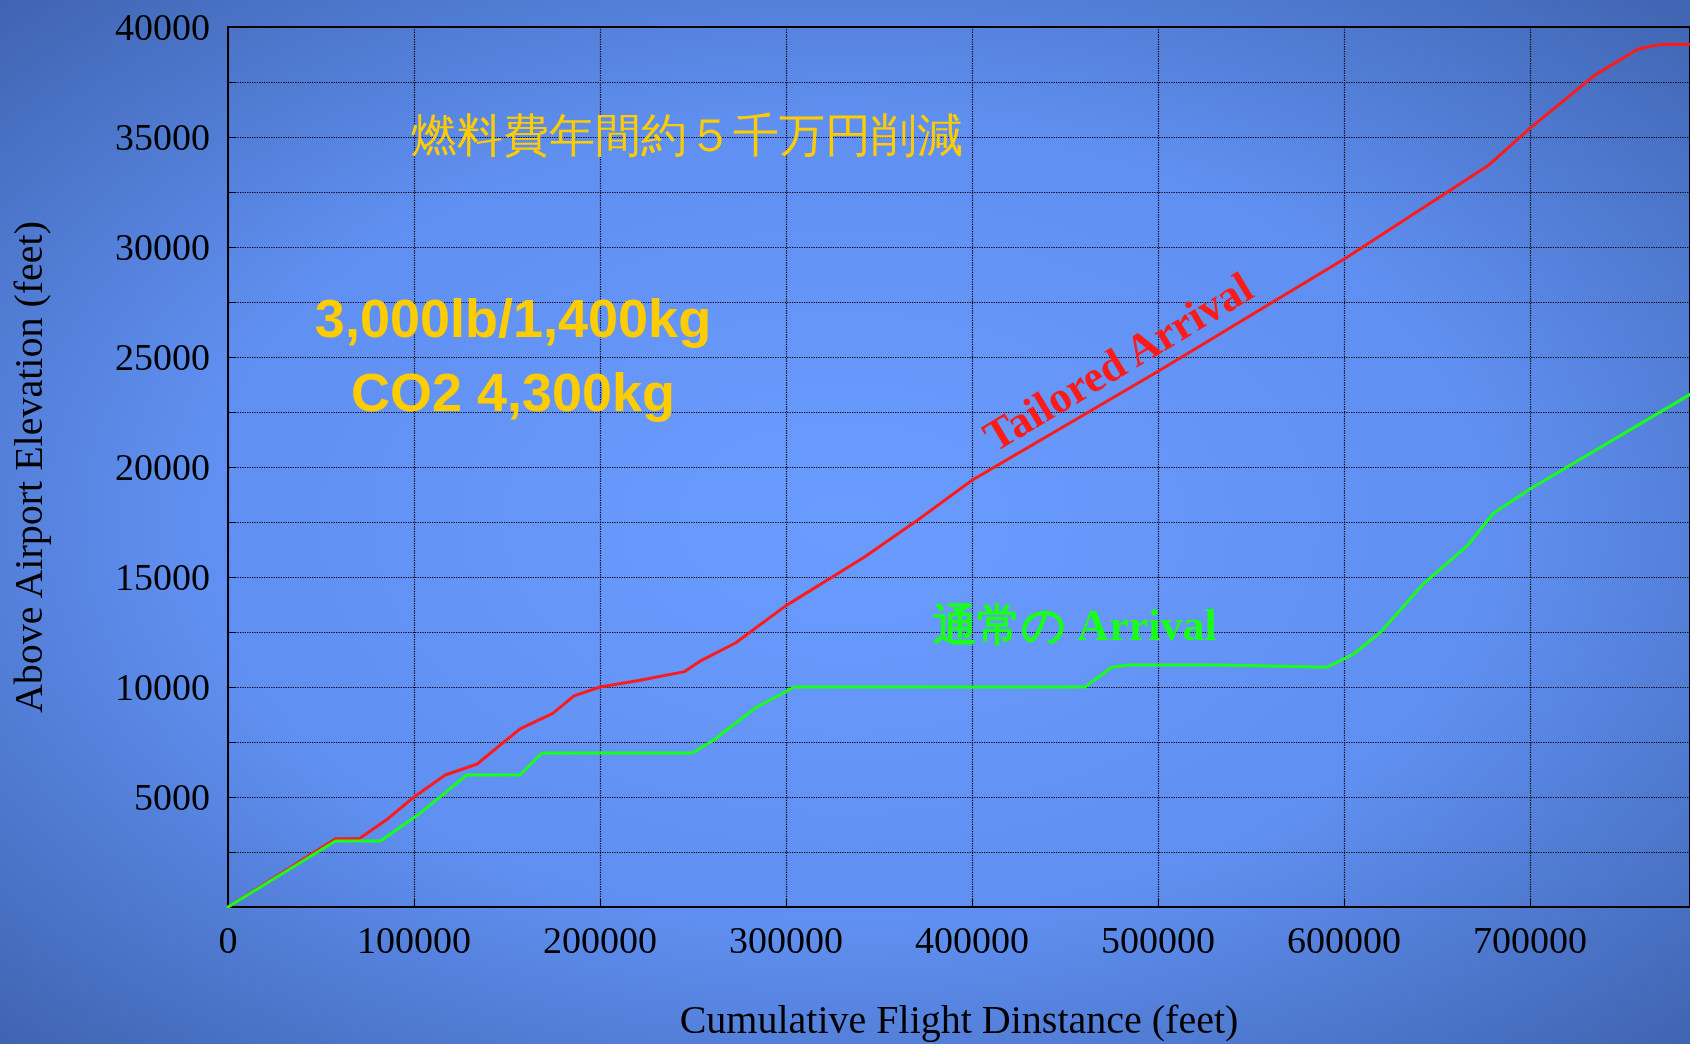  What do you see at coordinates (959, 1019) in the screenshot?
I see `x-axis-title: Cumulative Flight Dinstance (feet)` at bounding box center [959, 1019].